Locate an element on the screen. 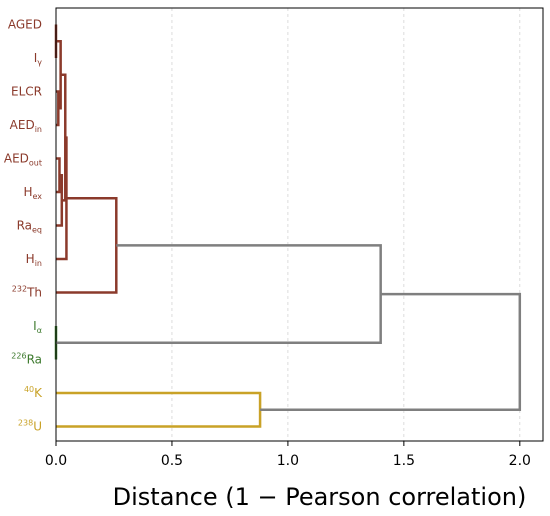 The height and width of the screenshot is (516, 550). x-axis-title: Distance (1 − Pearson correlation) is located at coordinates (320, 497).